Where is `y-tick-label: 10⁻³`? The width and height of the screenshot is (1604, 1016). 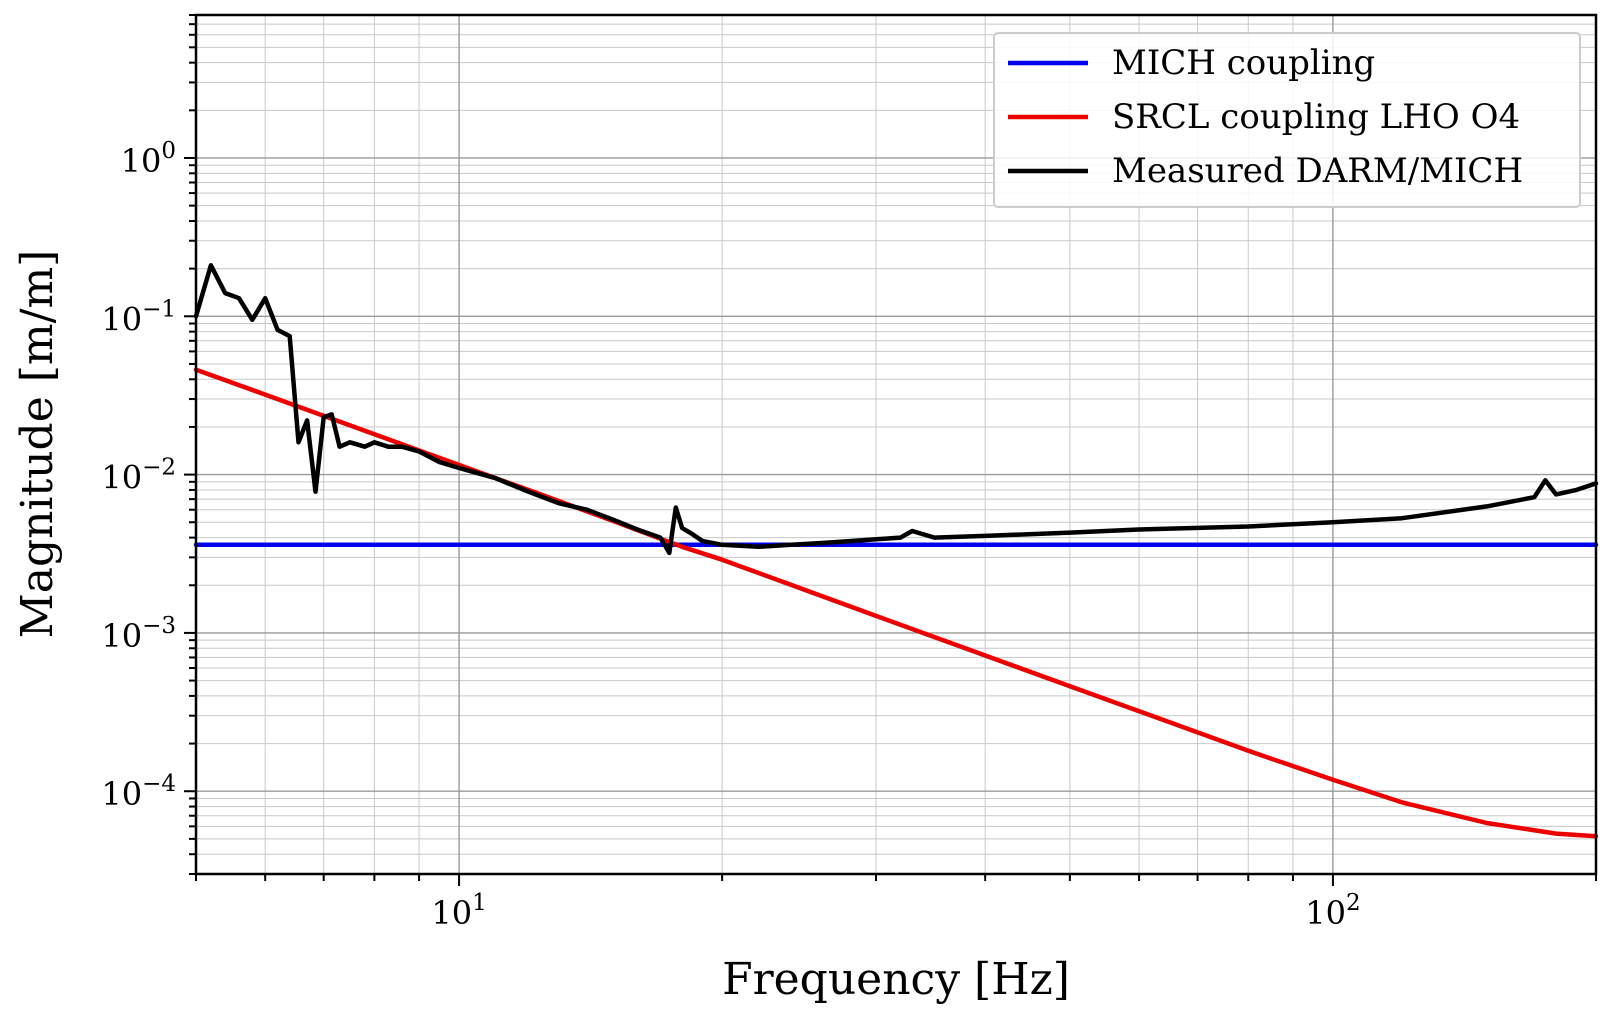 y-tick-label: 10⁻³ is located at coordinates (138, 634).